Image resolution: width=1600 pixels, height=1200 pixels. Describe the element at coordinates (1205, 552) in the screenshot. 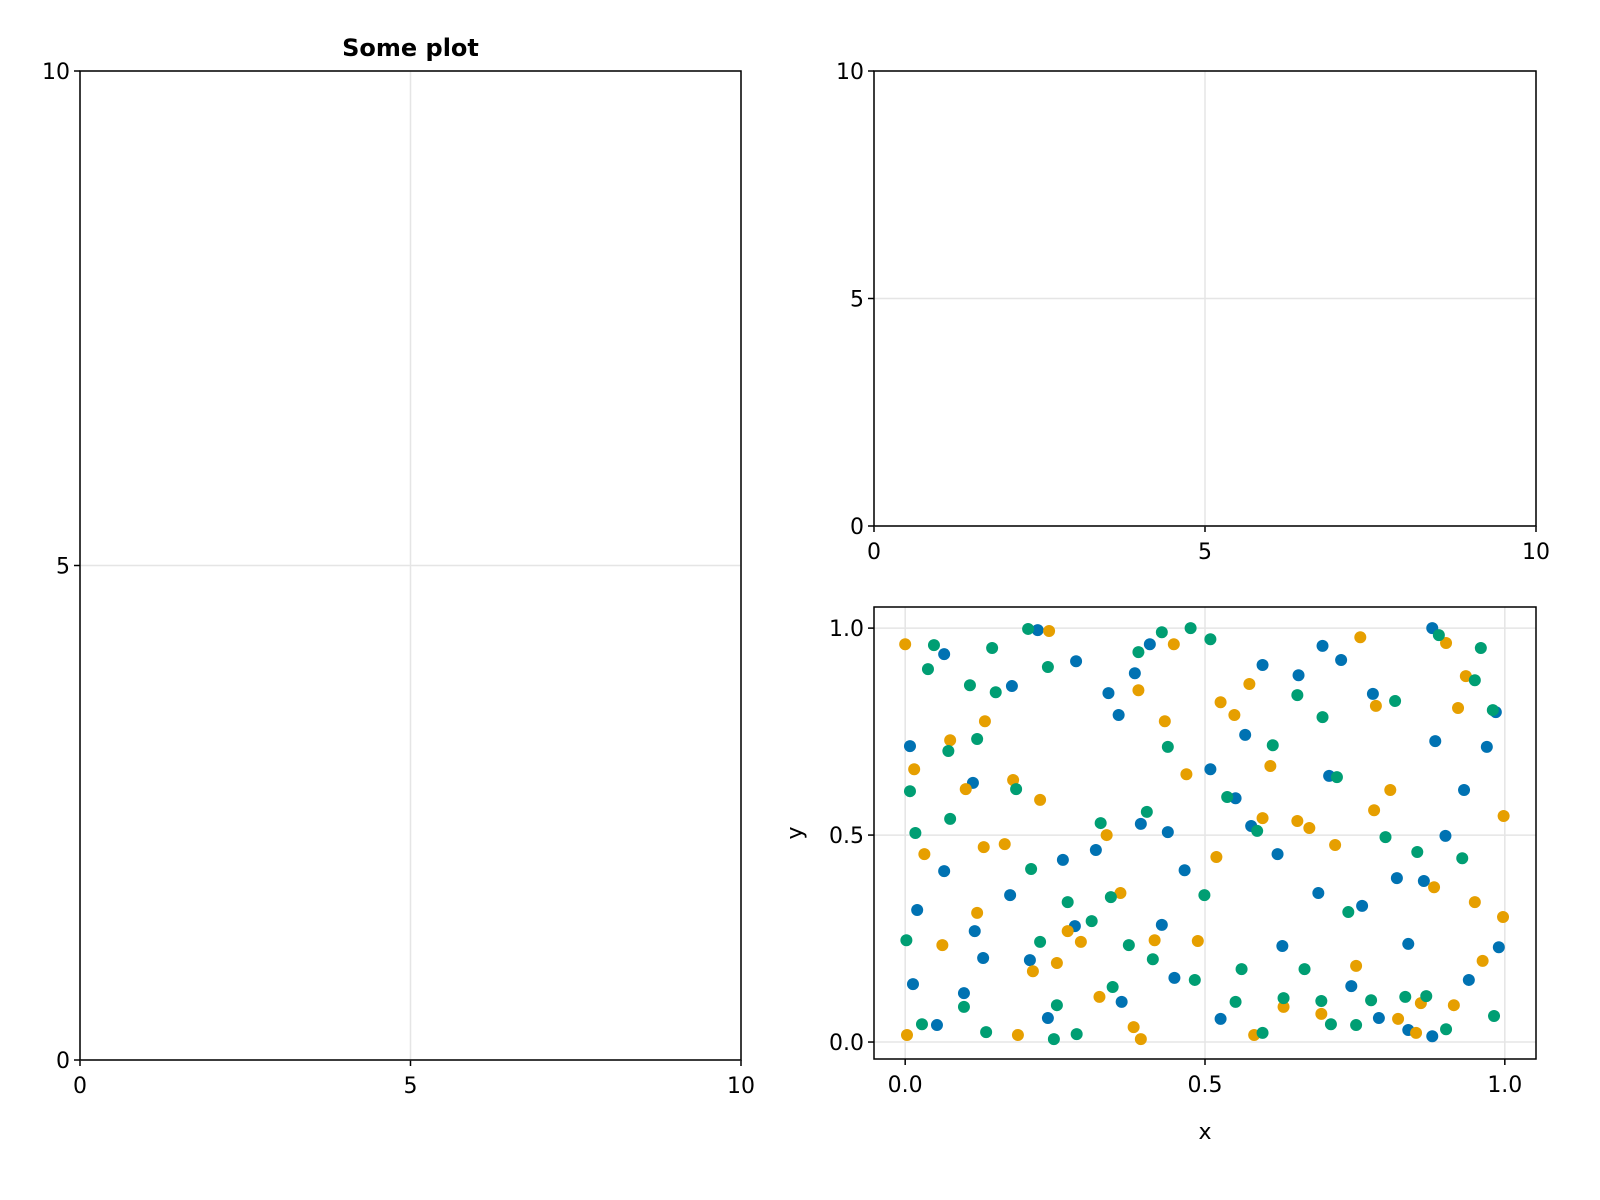

I see `x-tick-label: 5` at that location.